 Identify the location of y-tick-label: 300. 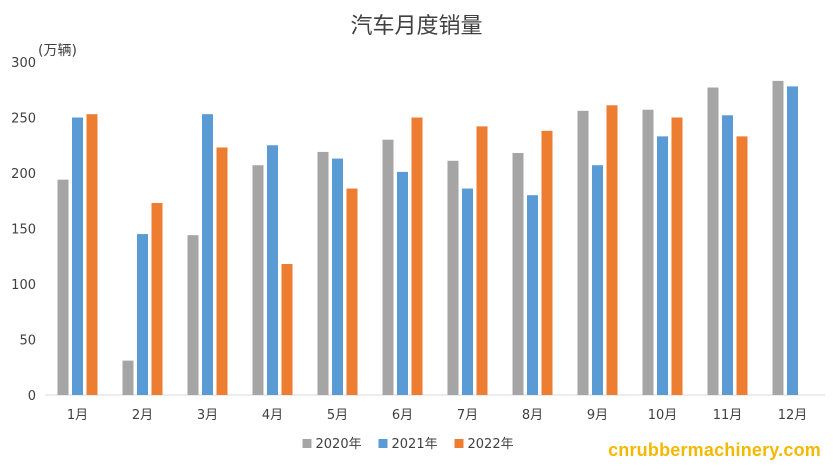
(23, 63).